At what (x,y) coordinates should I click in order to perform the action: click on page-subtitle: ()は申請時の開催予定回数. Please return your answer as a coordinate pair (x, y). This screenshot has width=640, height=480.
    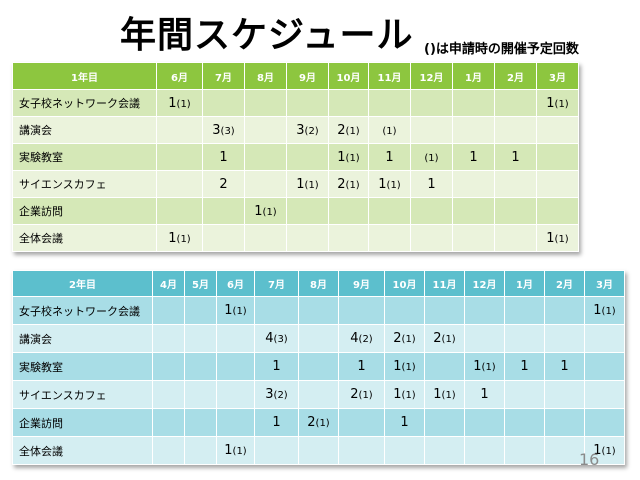
    Looking at the image, I should click on (501, 49).